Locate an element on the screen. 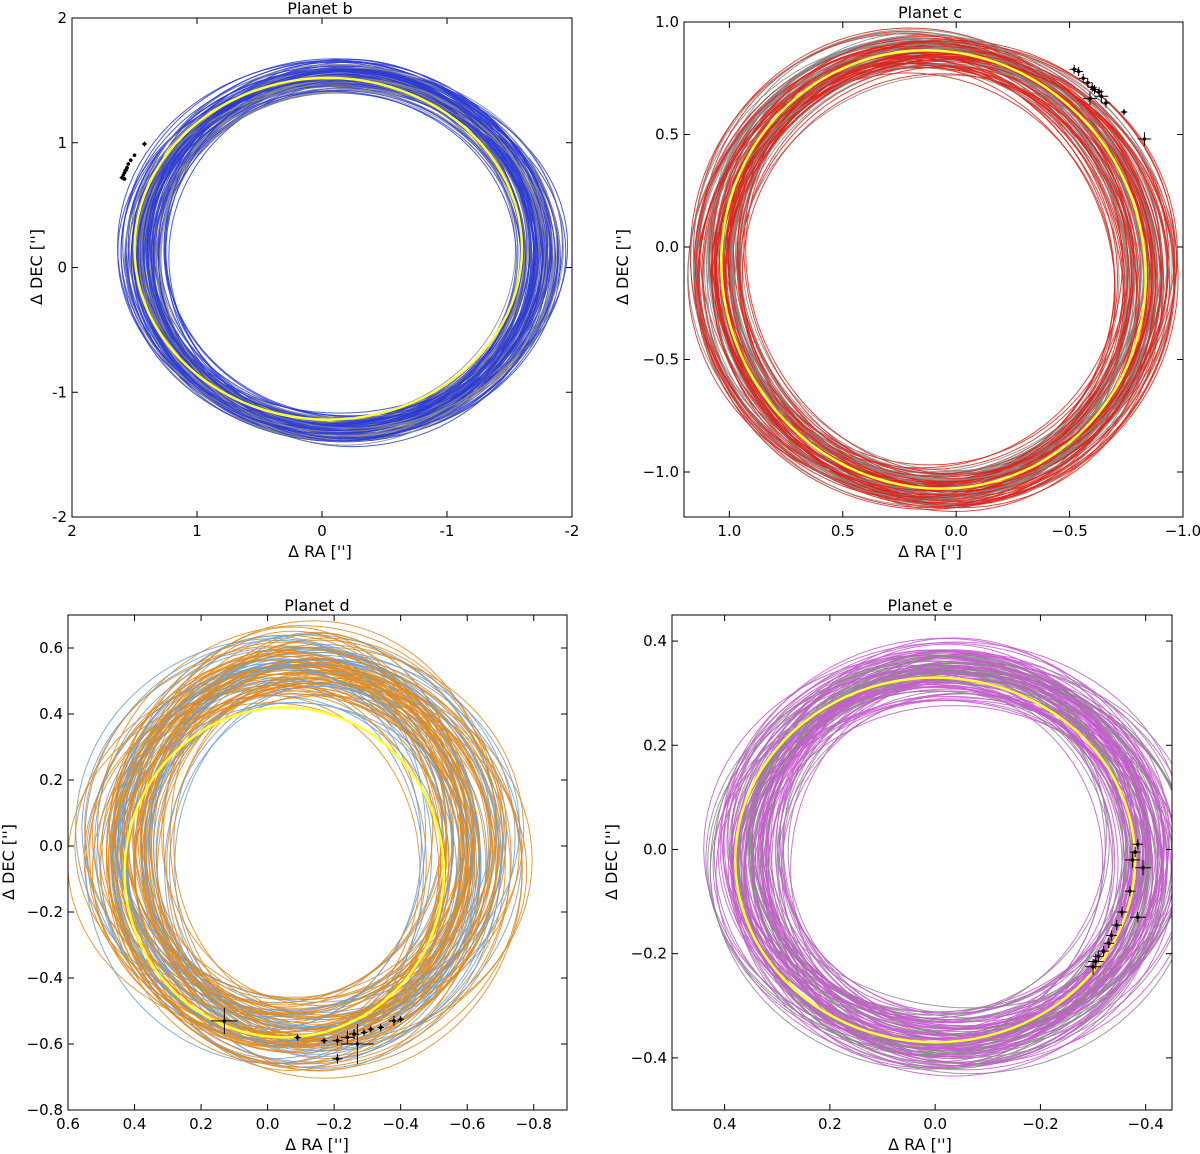 This screenshot has width=1200, height=1154. x-tick-label: 0.0 is located at coordinates (268, 1124).